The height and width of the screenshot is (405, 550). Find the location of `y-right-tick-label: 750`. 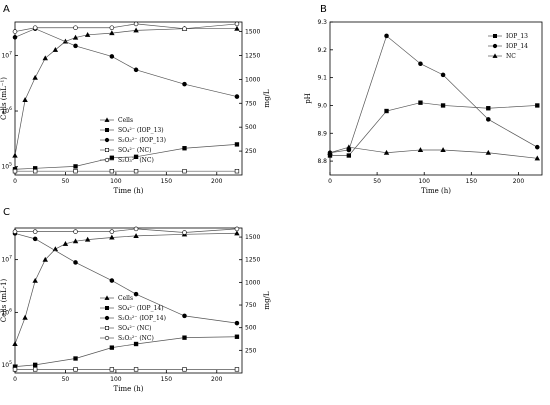

y-right-tick-label: 750 is located at coordinates (251, 305).